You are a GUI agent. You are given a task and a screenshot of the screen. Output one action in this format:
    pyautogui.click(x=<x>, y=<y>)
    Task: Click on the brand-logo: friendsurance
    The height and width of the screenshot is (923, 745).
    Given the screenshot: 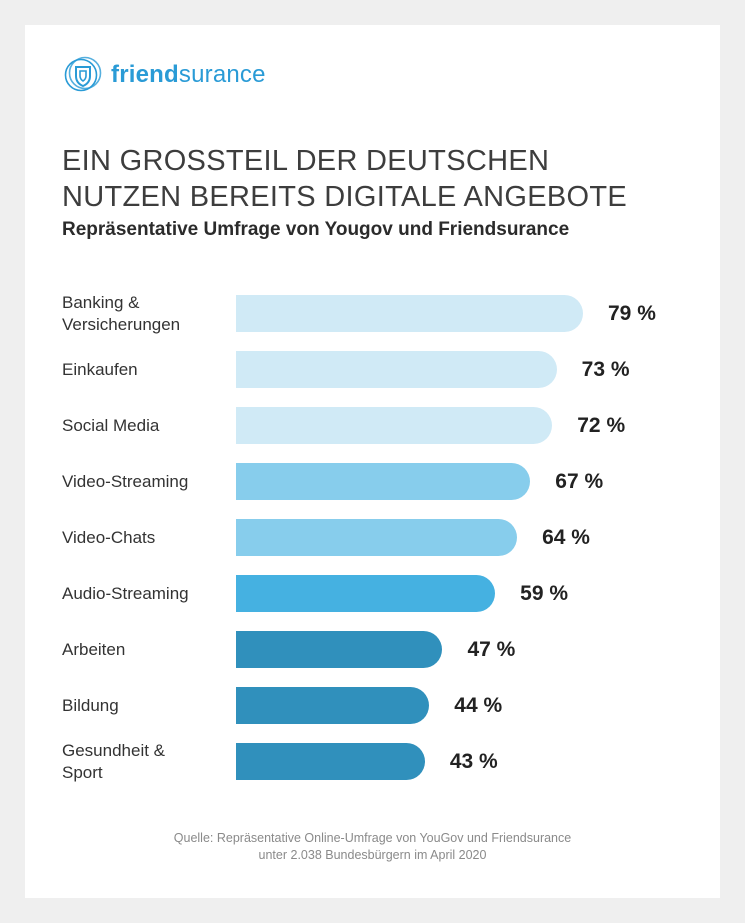 What is the action you would take?
    pyautogui.click(x=163, y=75)
    